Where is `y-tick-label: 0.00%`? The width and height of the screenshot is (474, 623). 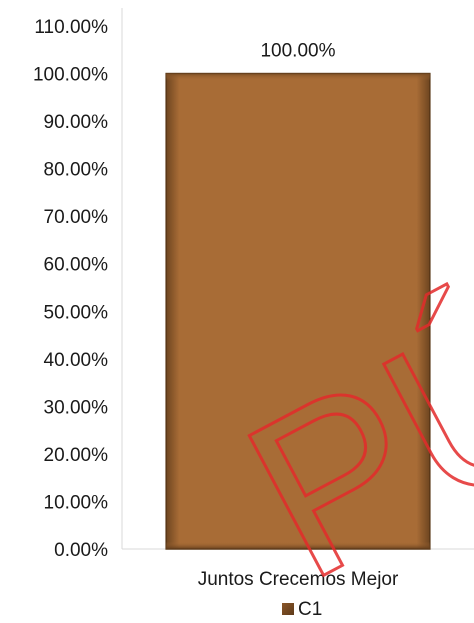 y-tick-label: 0.00% is located at coordinates (81, 550).